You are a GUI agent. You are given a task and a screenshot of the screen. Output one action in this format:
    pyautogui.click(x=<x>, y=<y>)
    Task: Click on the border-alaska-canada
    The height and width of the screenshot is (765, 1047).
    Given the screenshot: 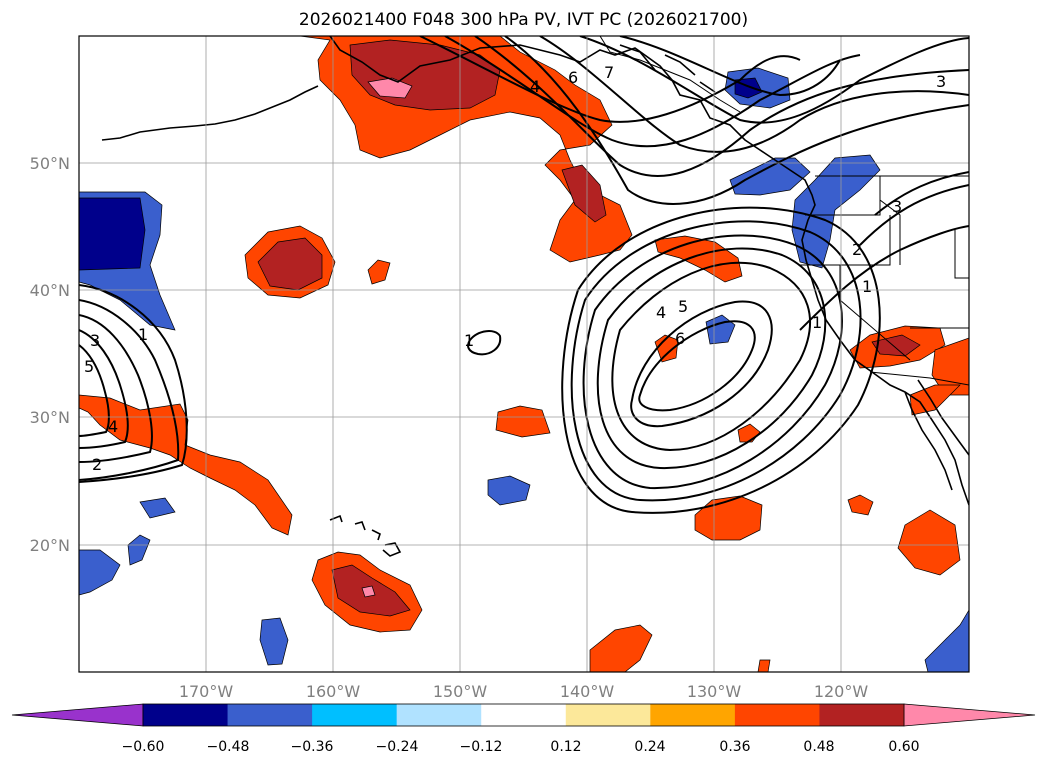 What is the action you would take?
    pyautogui.click(x=670, y=74)
    